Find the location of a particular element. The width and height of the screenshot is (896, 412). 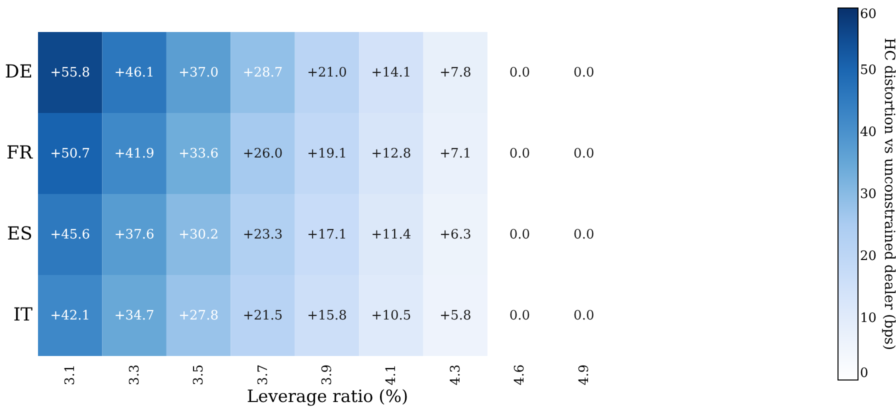

y-tick-label: ES is located at coordinates (19, 234).